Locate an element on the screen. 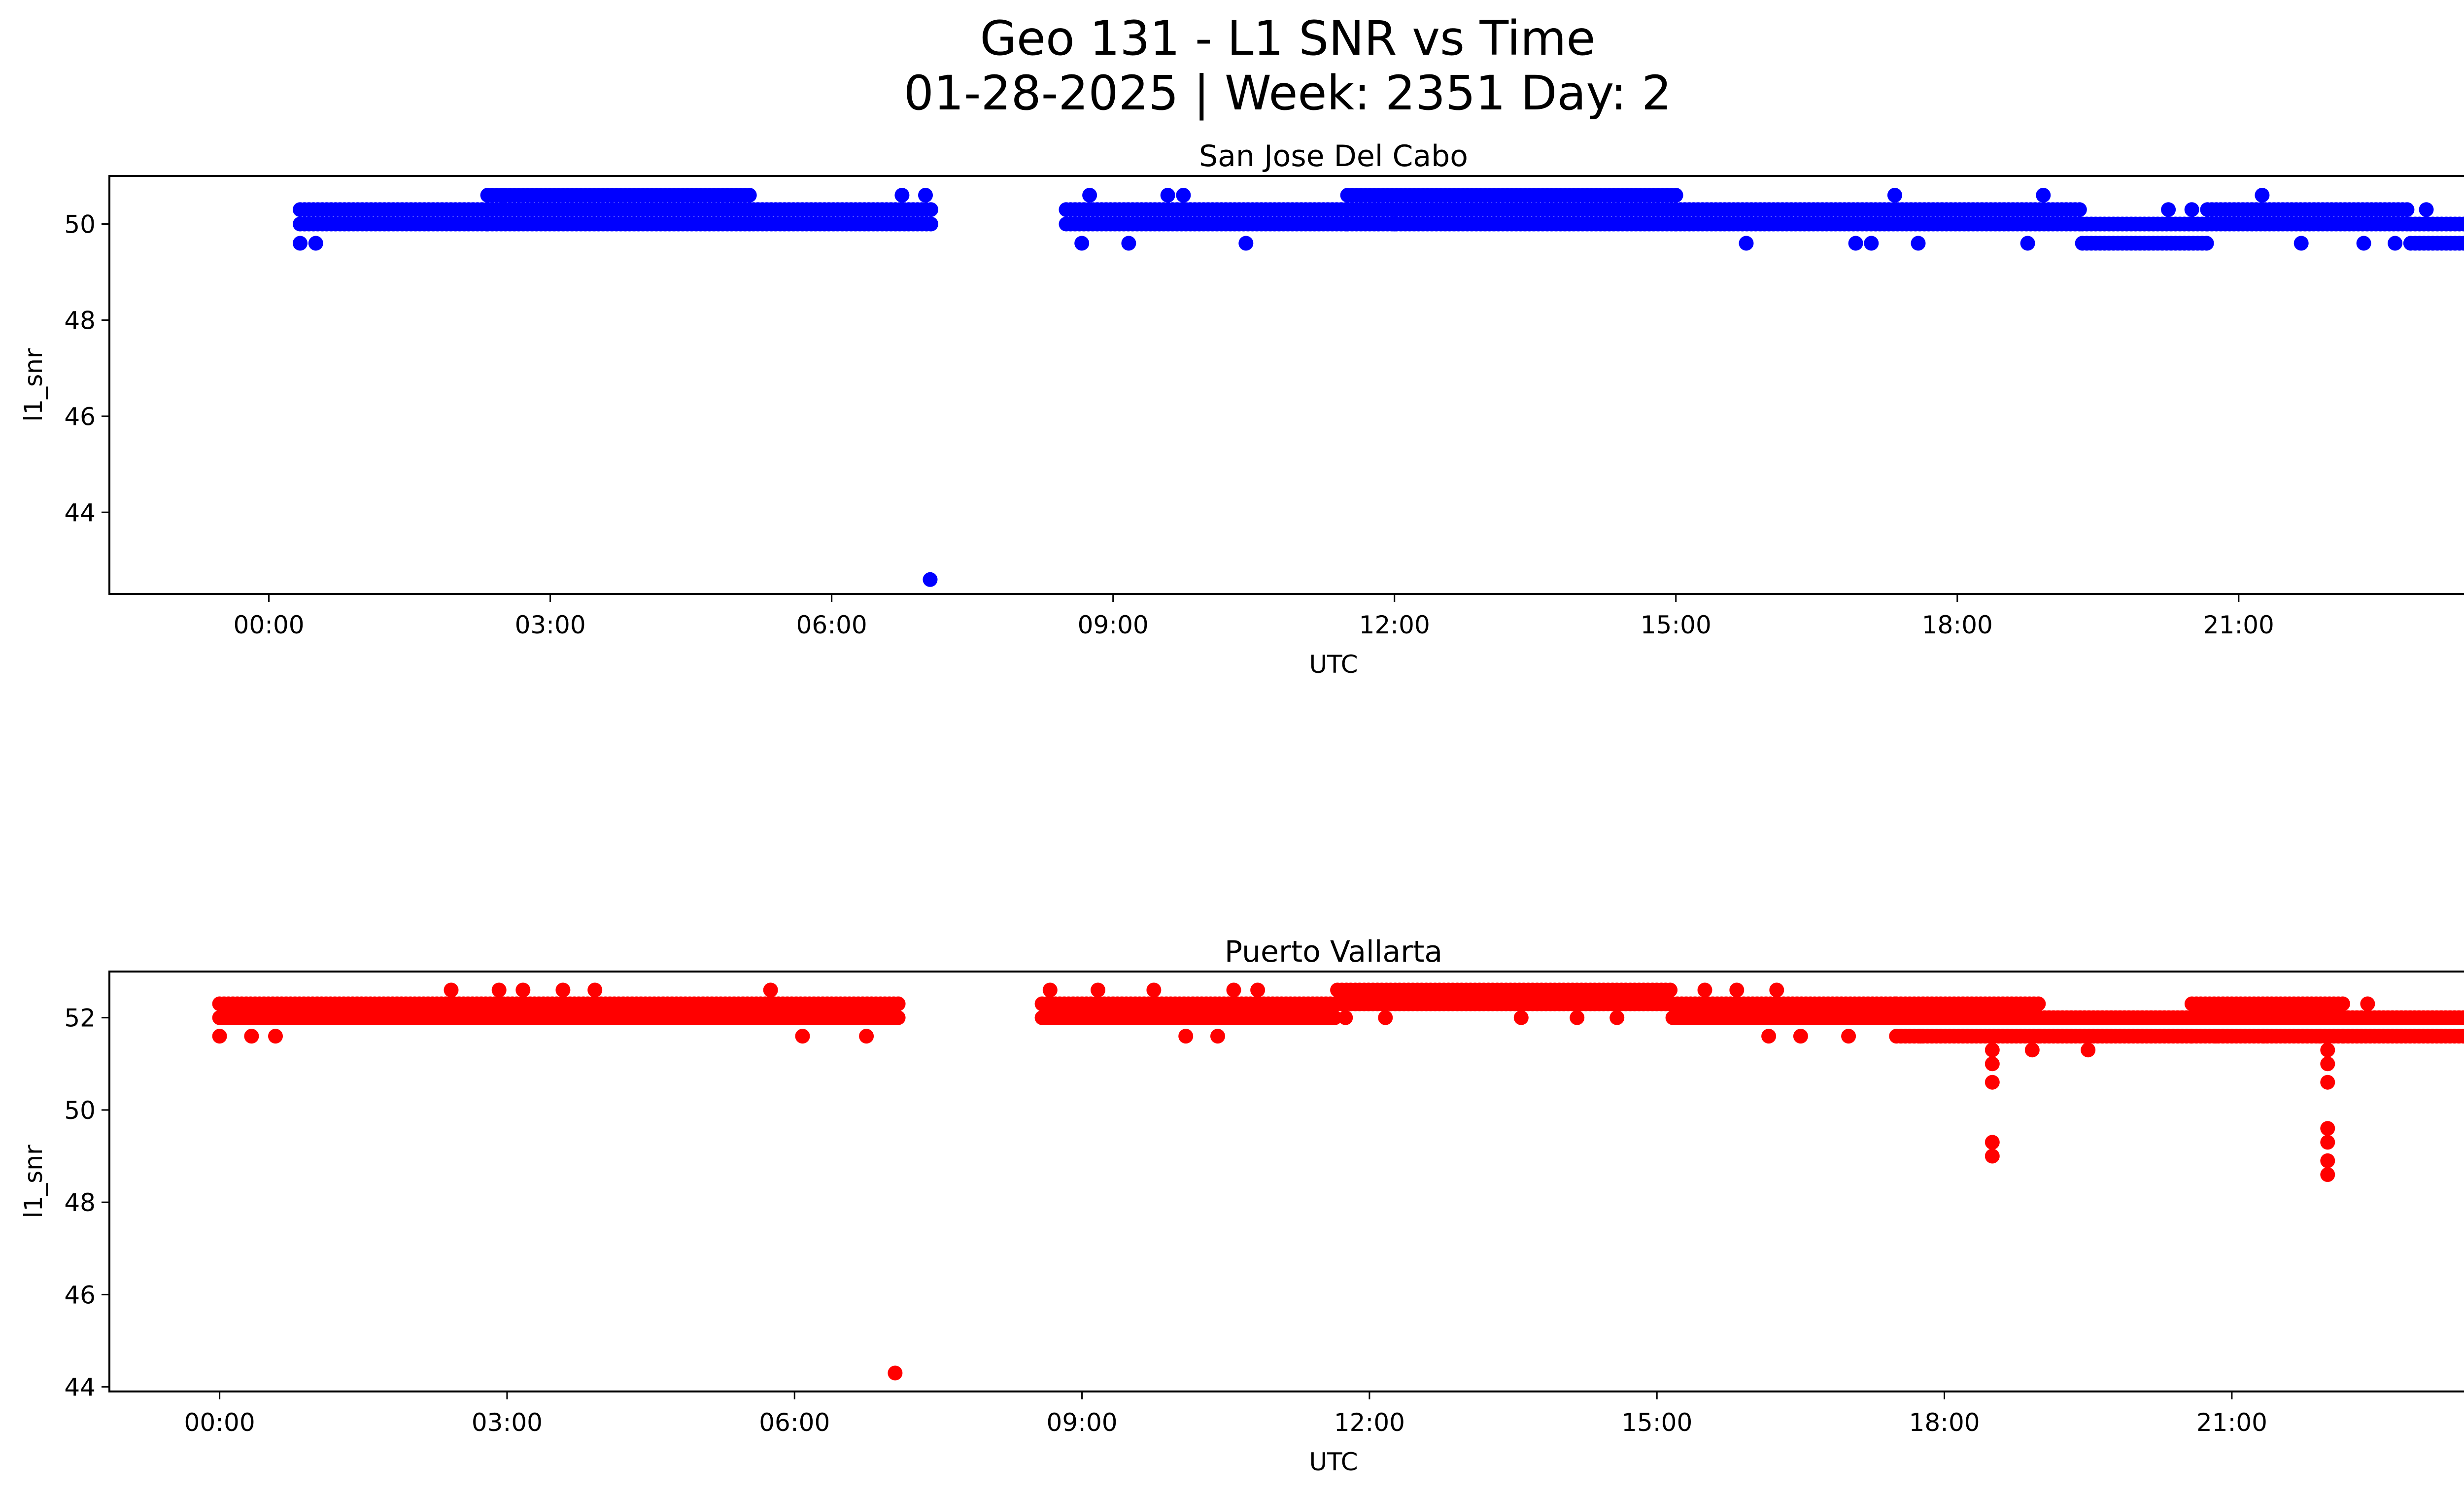 The width and height of the screenshot is (2464, 1495). x-tick-label: 18:00 is located at coordinates (1957, 625).